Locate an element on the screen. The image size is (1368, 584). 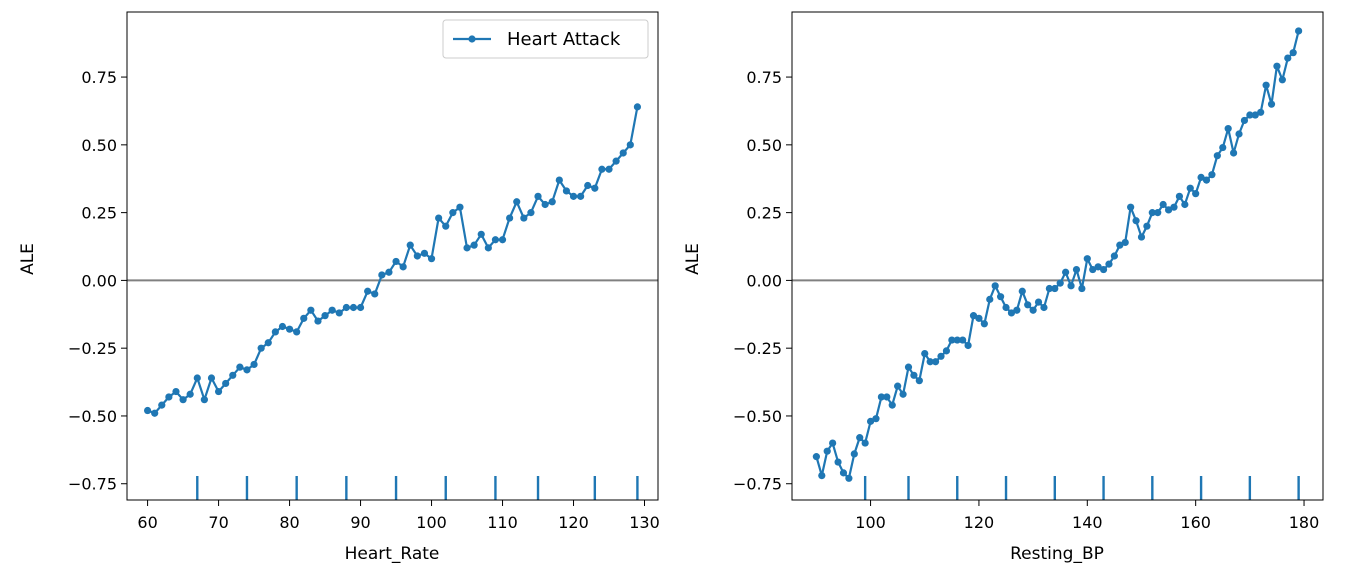
x-tick-label-resting-bp: 140 is located at coordinates (1087, 522).